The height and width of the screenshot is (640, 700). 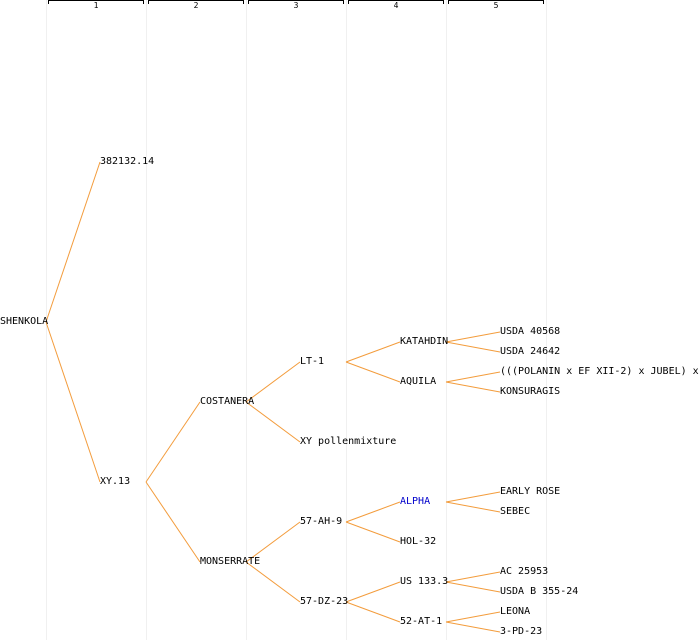 I want to click on edge-shenkola-n382132, so click(x=73, y=242).